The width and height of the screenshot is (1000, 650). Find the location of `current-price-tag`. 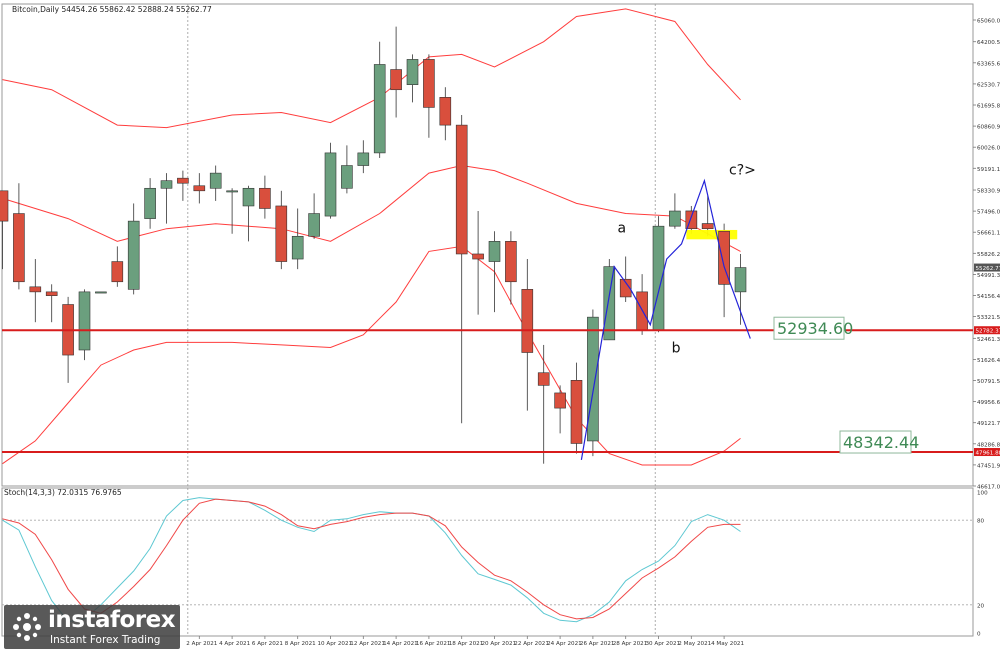

current-price-tag is located at coordinates (987, 267).